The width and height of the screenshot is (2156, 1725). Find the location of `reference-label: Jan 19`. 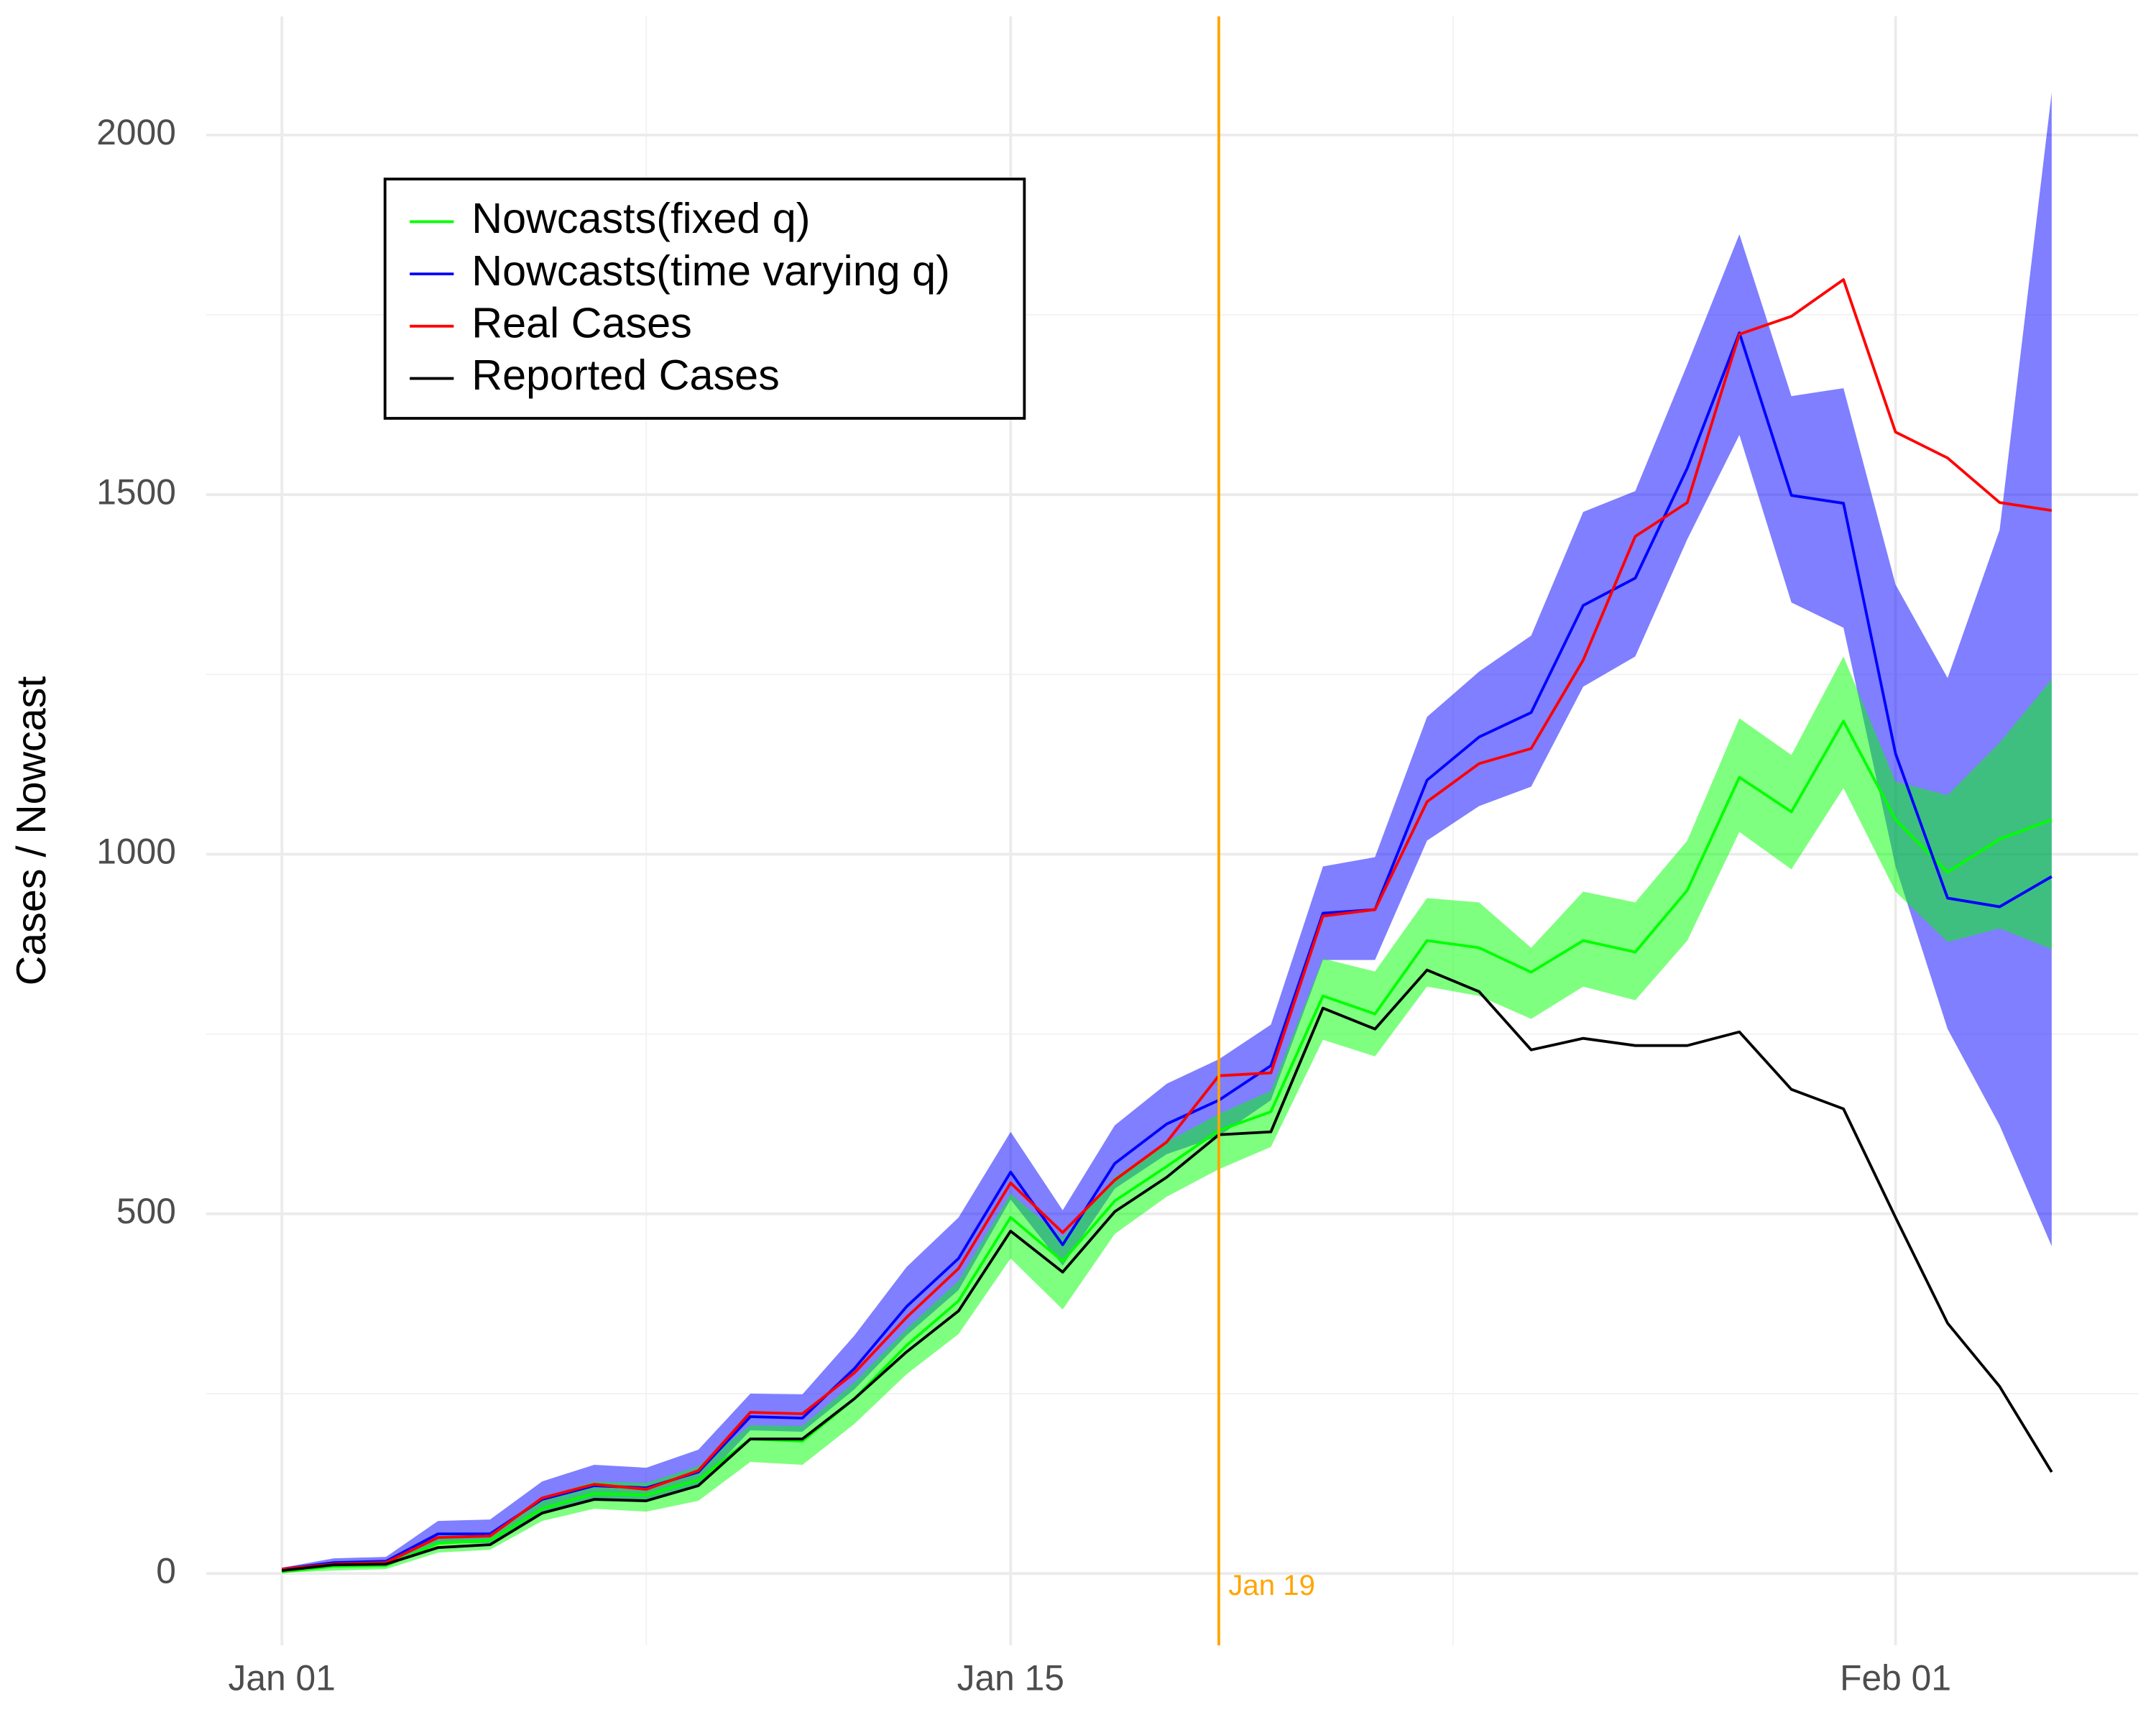

reference-label: Jan 19 is located at coordinates (1271, 1585).